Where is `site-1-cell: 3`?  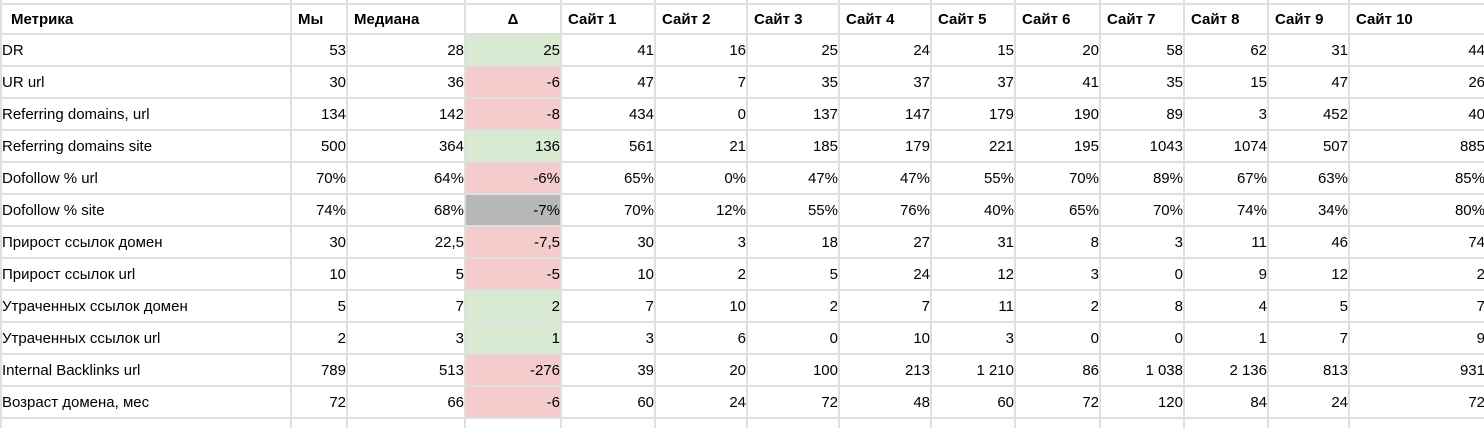
site-1-cell: 3 is located at coordinates (608, 338).